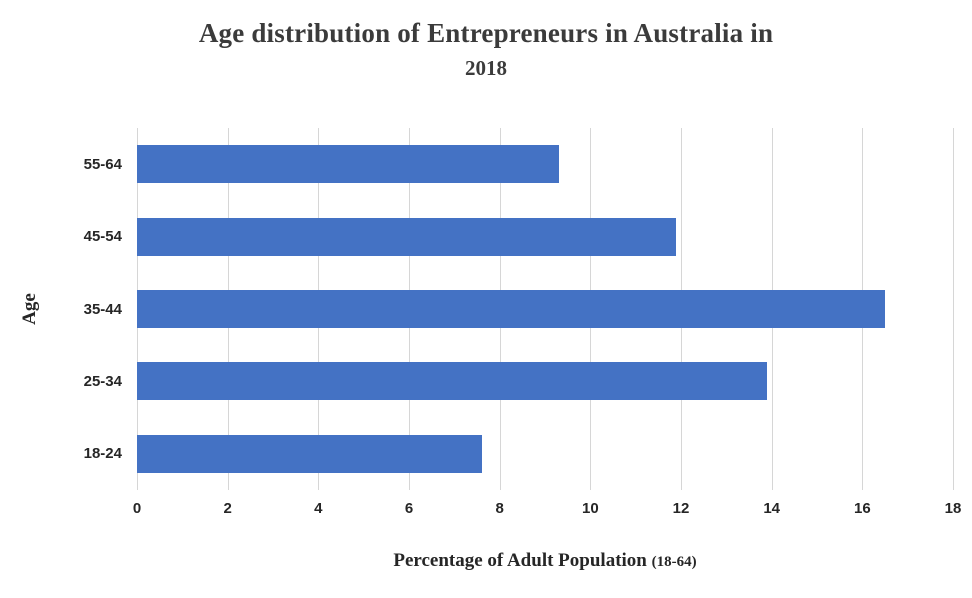  Describe the element at coordinates (102, 381) in the screenshot. I see `category-label: 25-34` at that location.